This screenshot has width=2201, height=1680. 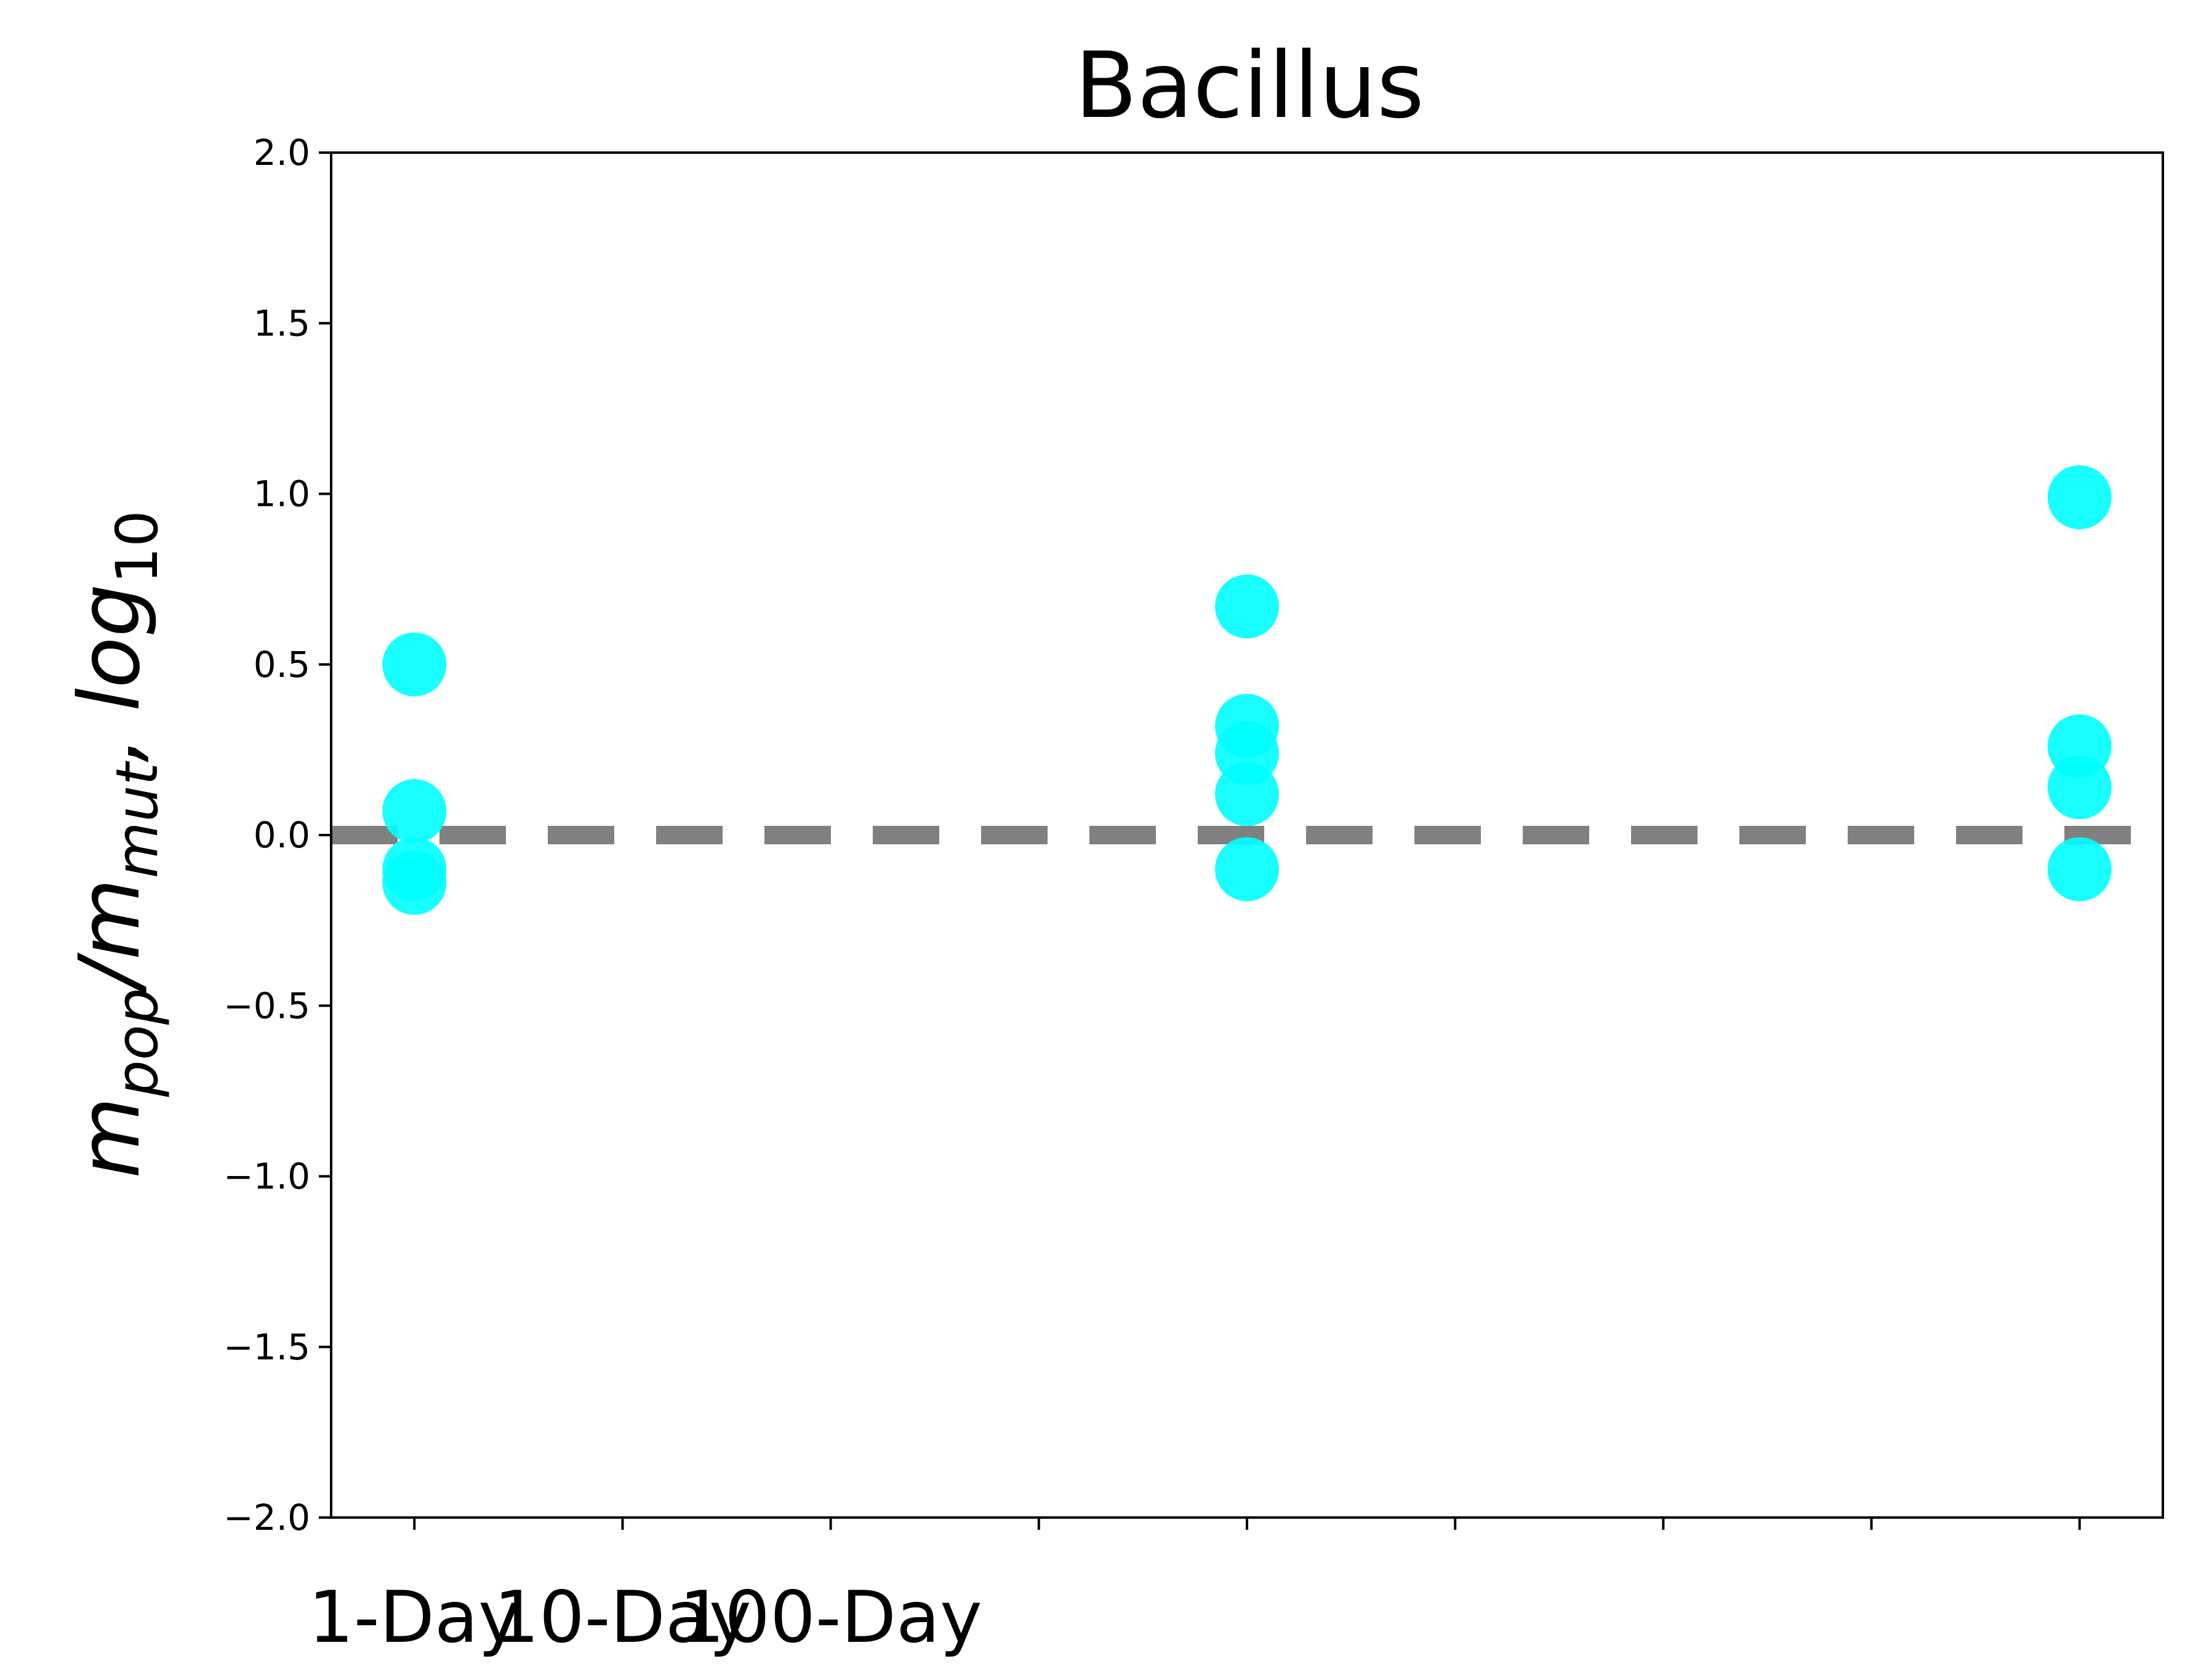 I want to click on y-axis-label: mpop/mmut,log10, so click(x=116, y=844).